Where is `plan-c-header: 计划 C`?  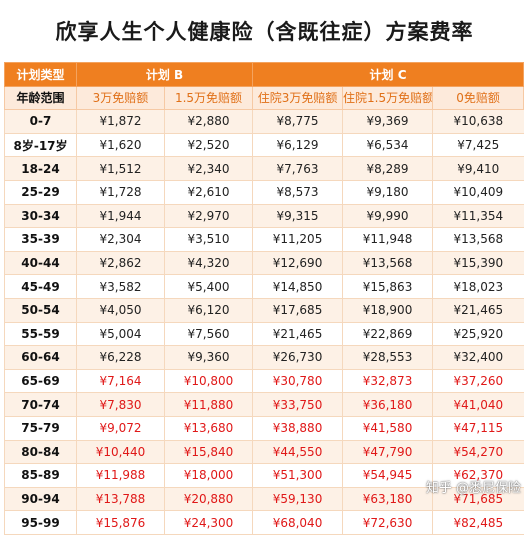 plan-c-header: 计划 C is located at coordinates (388, 74).